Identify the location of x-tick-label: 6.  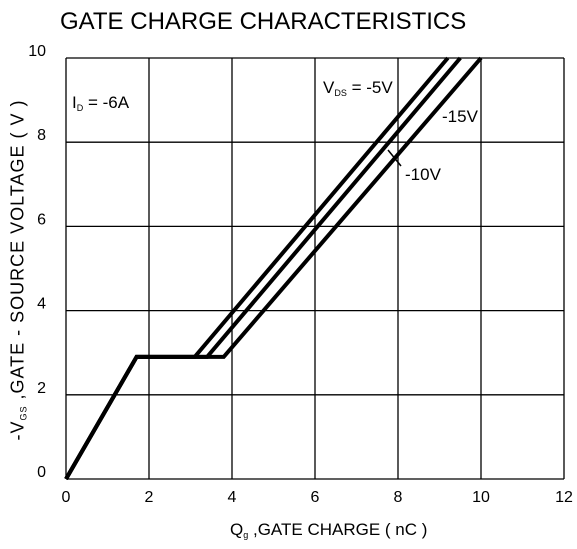
(315, 497).